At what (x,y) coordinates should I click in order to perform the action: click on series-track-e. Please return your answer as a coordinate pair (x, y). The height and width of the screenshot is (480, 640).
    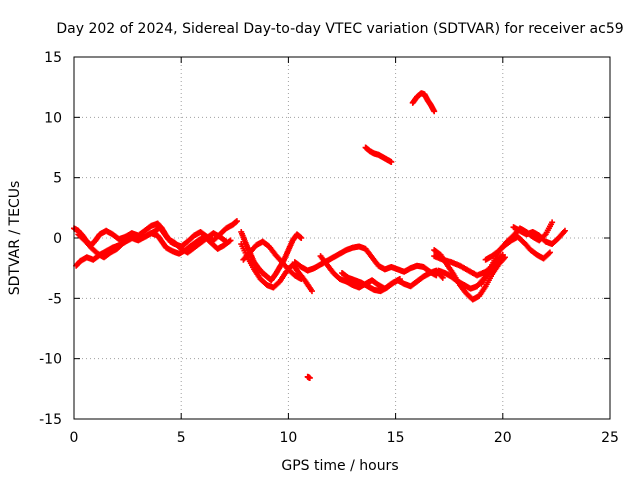
    Looking at the image, I should click on (276, 268).